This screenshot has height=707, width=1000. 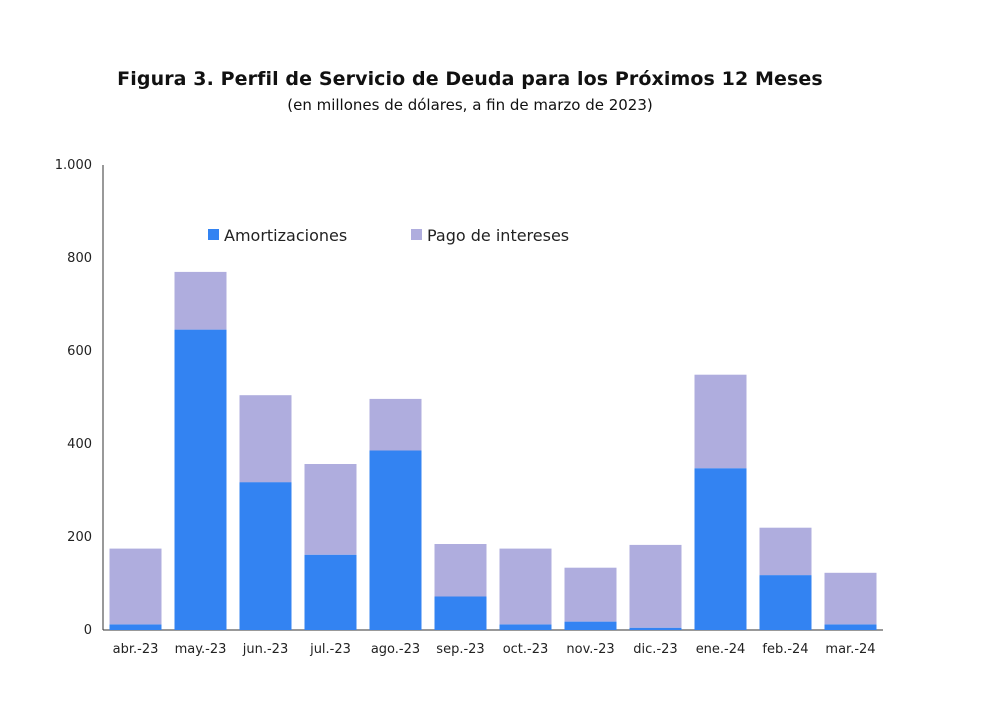 I want to click on legend: Amortizaciones Pago de intereses, so click(x=388, y=235).